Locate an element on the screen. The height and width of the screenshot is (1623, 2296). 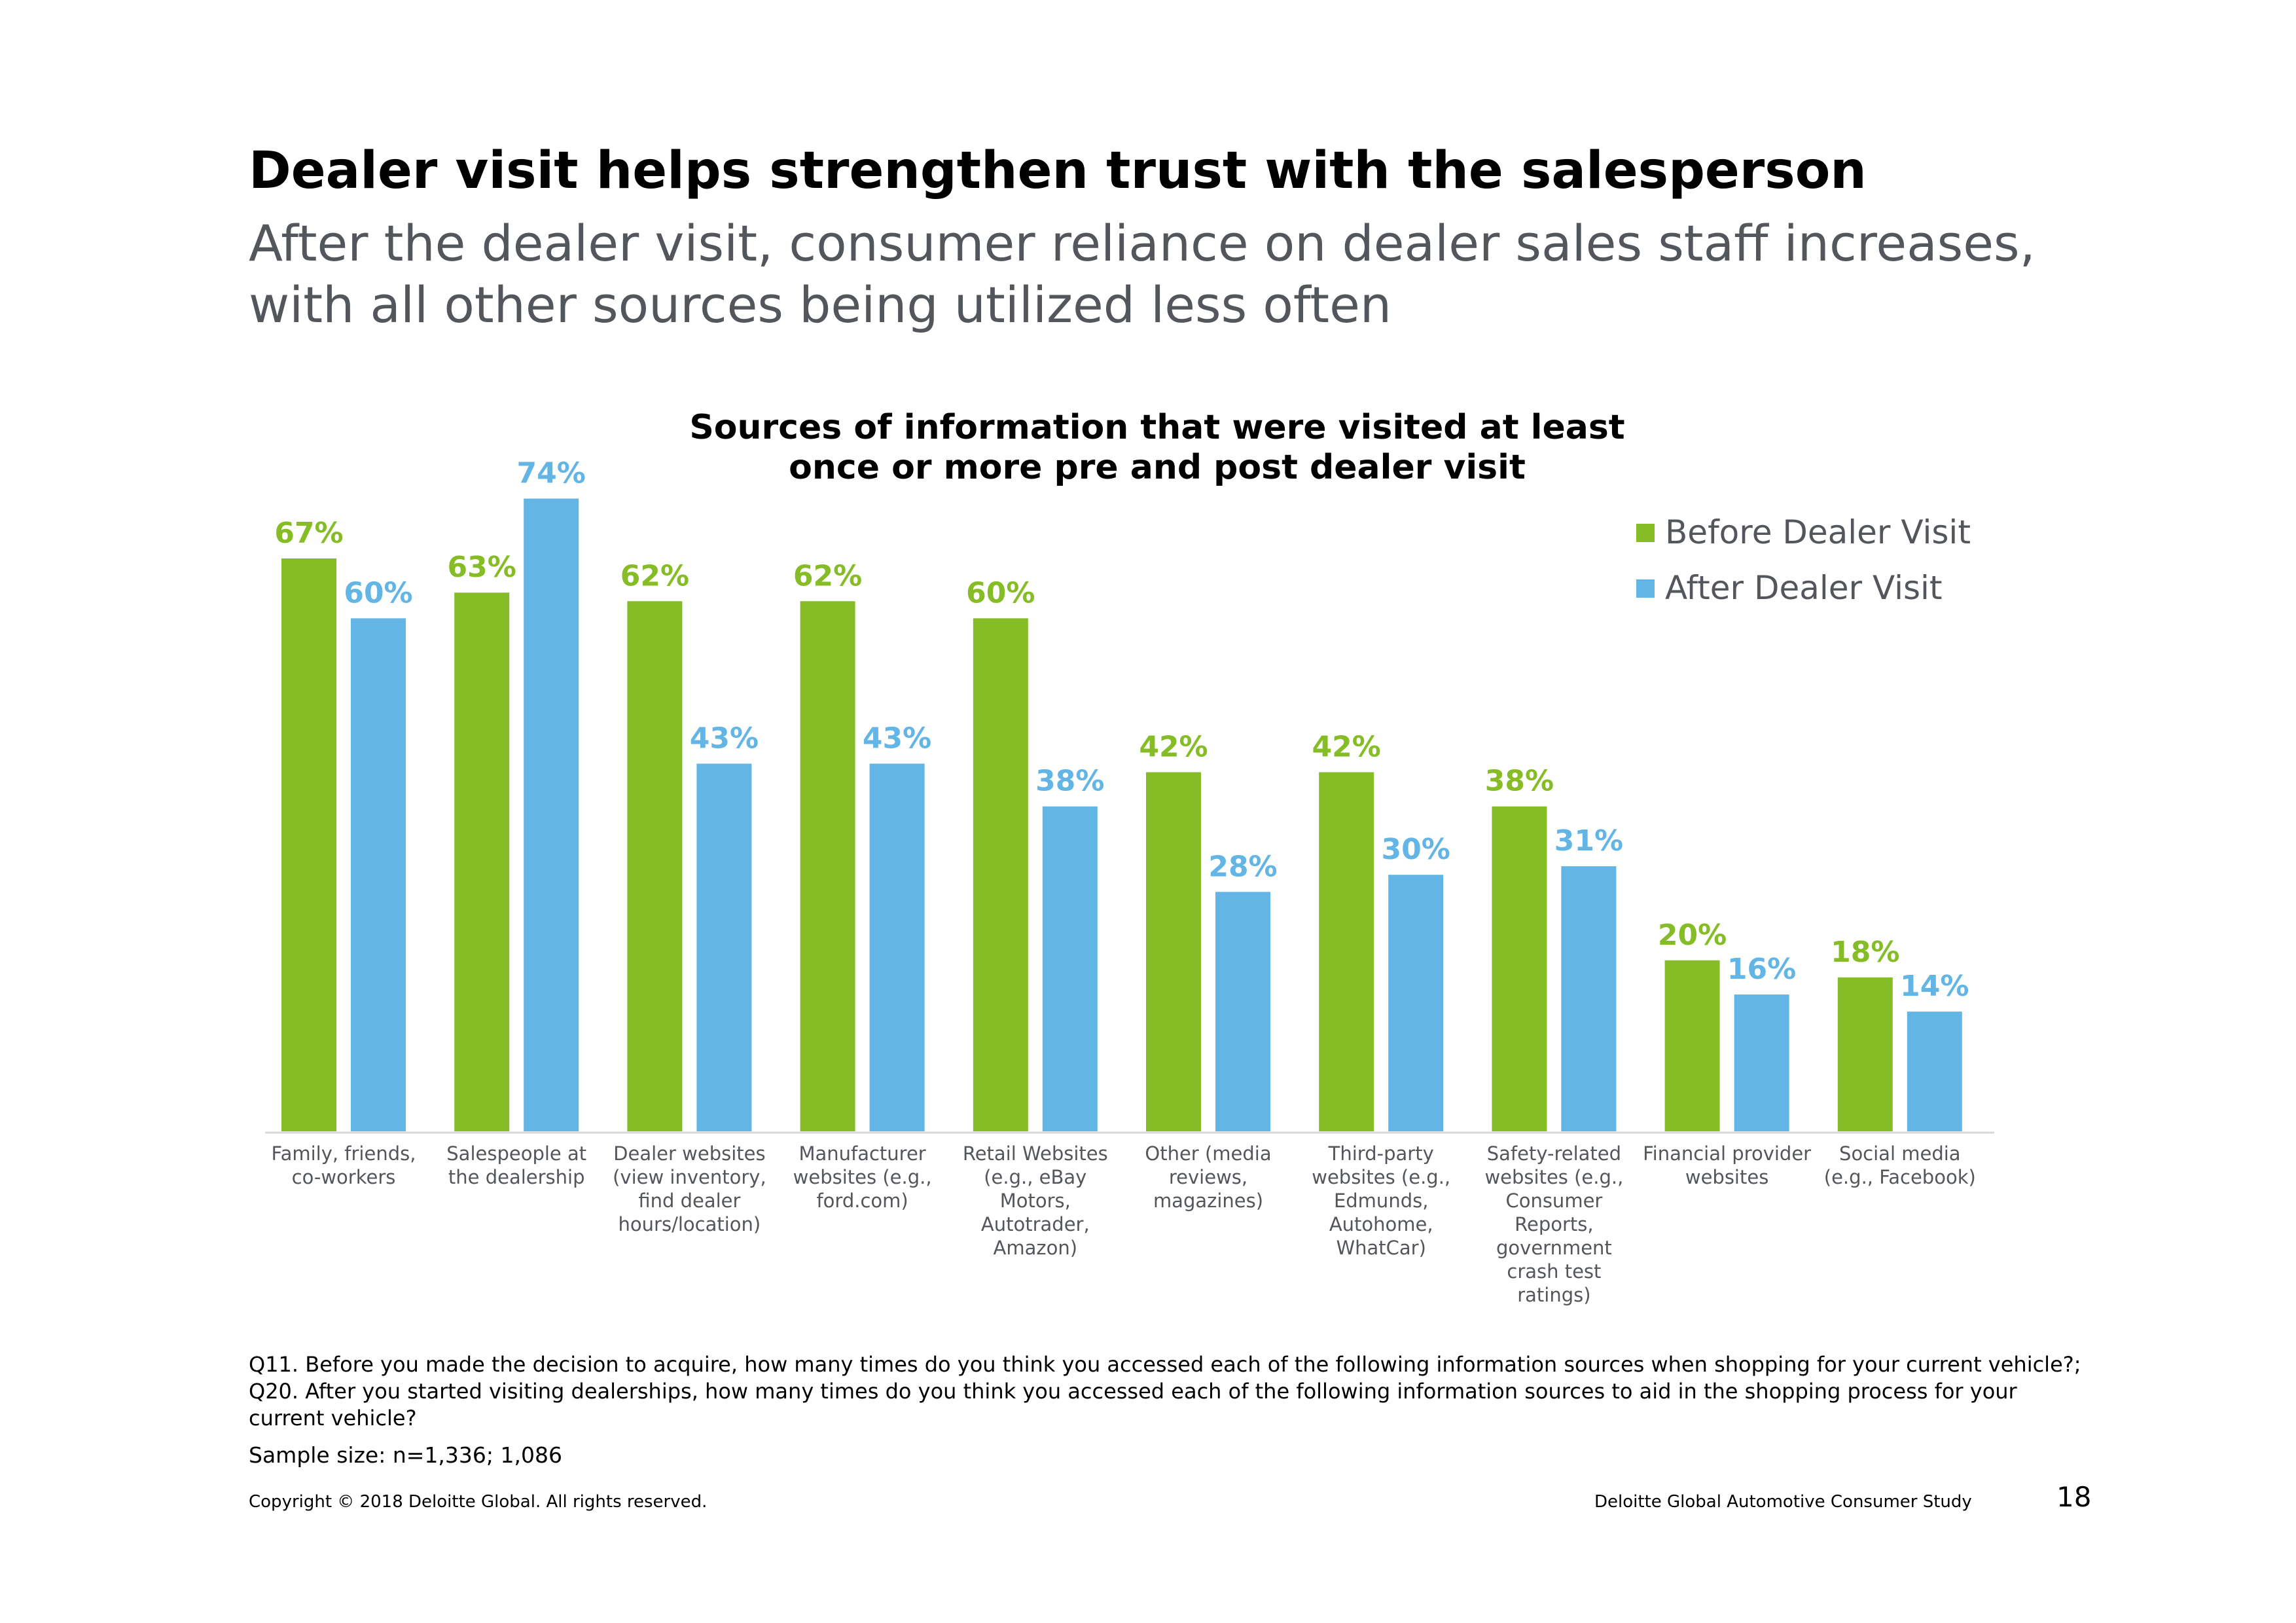
value-label-after: 16% is located at coordinates (1761, 969).